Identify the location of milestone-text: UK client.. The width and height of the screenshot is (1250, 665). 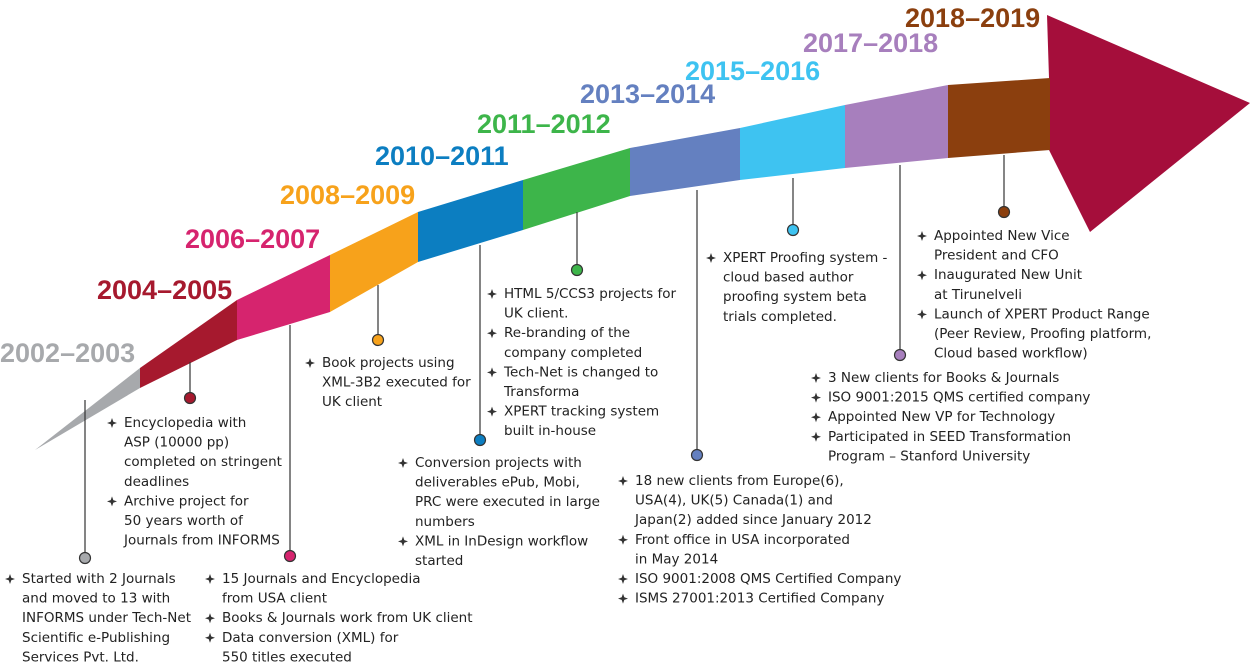
(536, 314).